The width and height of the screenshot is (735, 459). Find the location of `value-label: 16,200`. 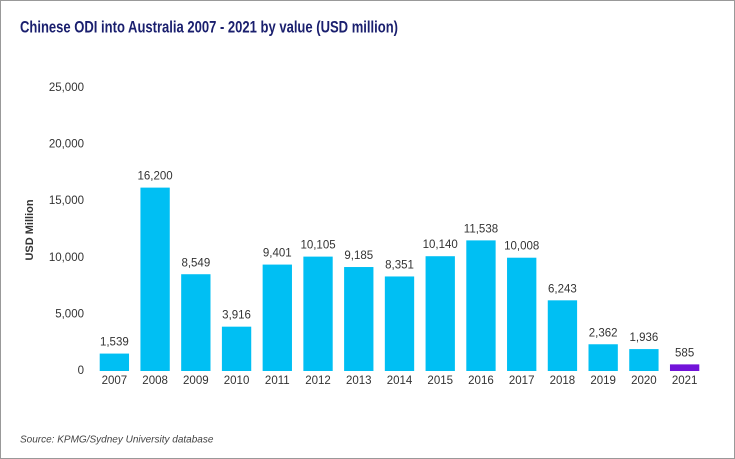

value-label: 16,200 is located at coordinates (155, 177).